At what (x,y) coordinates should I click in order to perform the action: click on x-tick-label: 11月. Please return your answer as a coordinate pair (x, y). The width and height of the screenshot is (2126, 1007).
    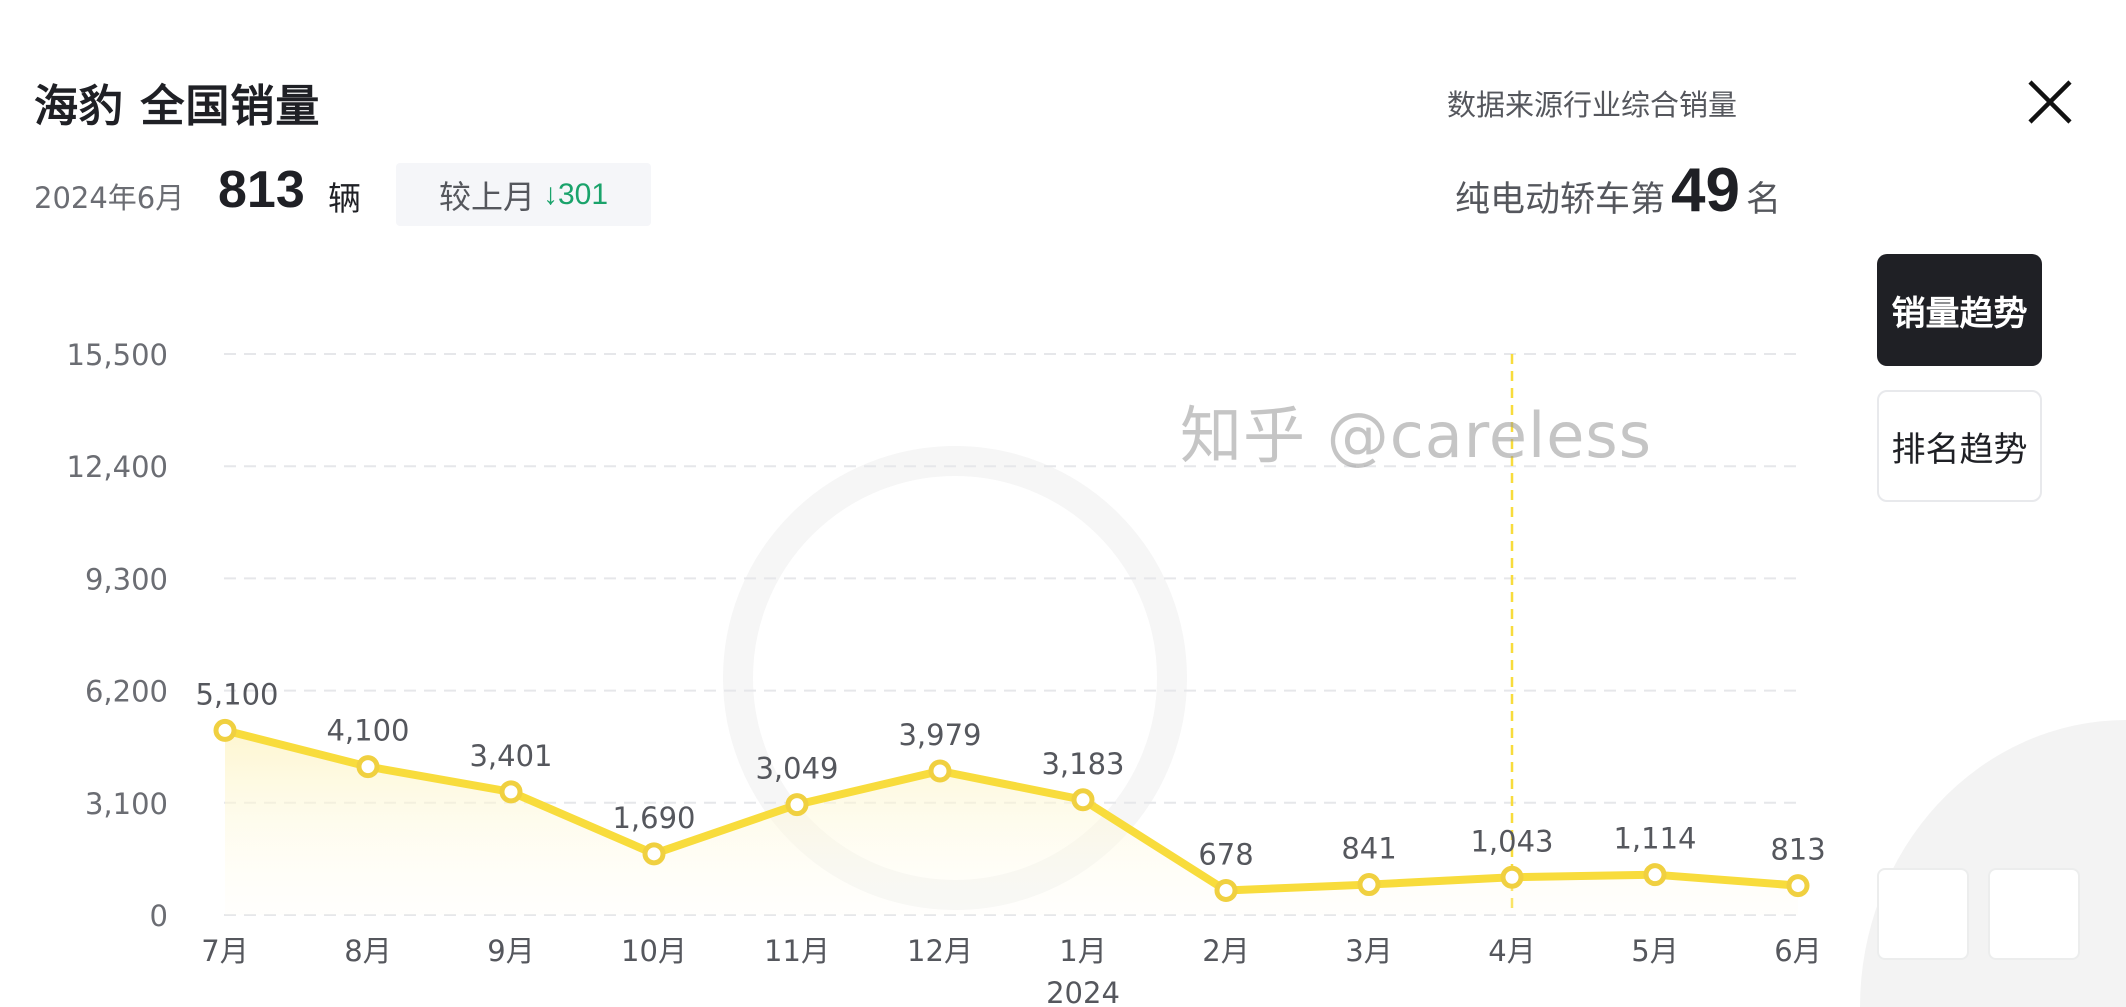
    Looking at the image, I should click on (797, 951).